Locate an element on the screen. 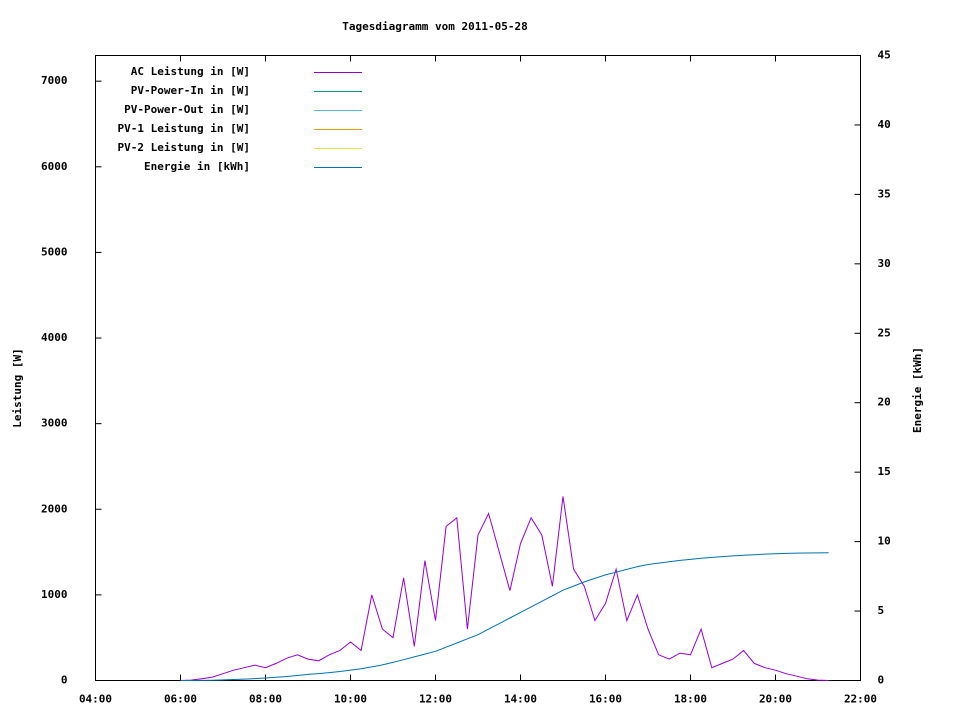 Image resolution: width=960 pixels, height=720 pixels. y-tick-label: 5000 is located at coordinates (54, 251).